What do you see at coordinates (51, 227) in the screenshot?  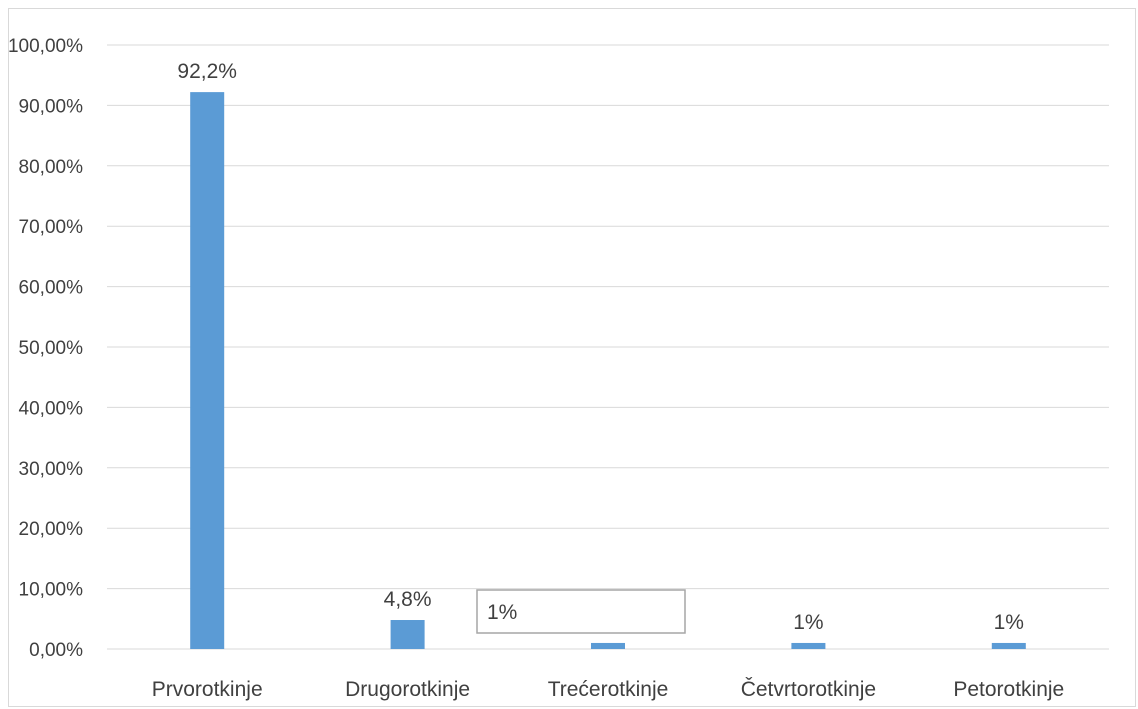 I see `y-tick-label: 70,00%` at bounding box center [51, 227].